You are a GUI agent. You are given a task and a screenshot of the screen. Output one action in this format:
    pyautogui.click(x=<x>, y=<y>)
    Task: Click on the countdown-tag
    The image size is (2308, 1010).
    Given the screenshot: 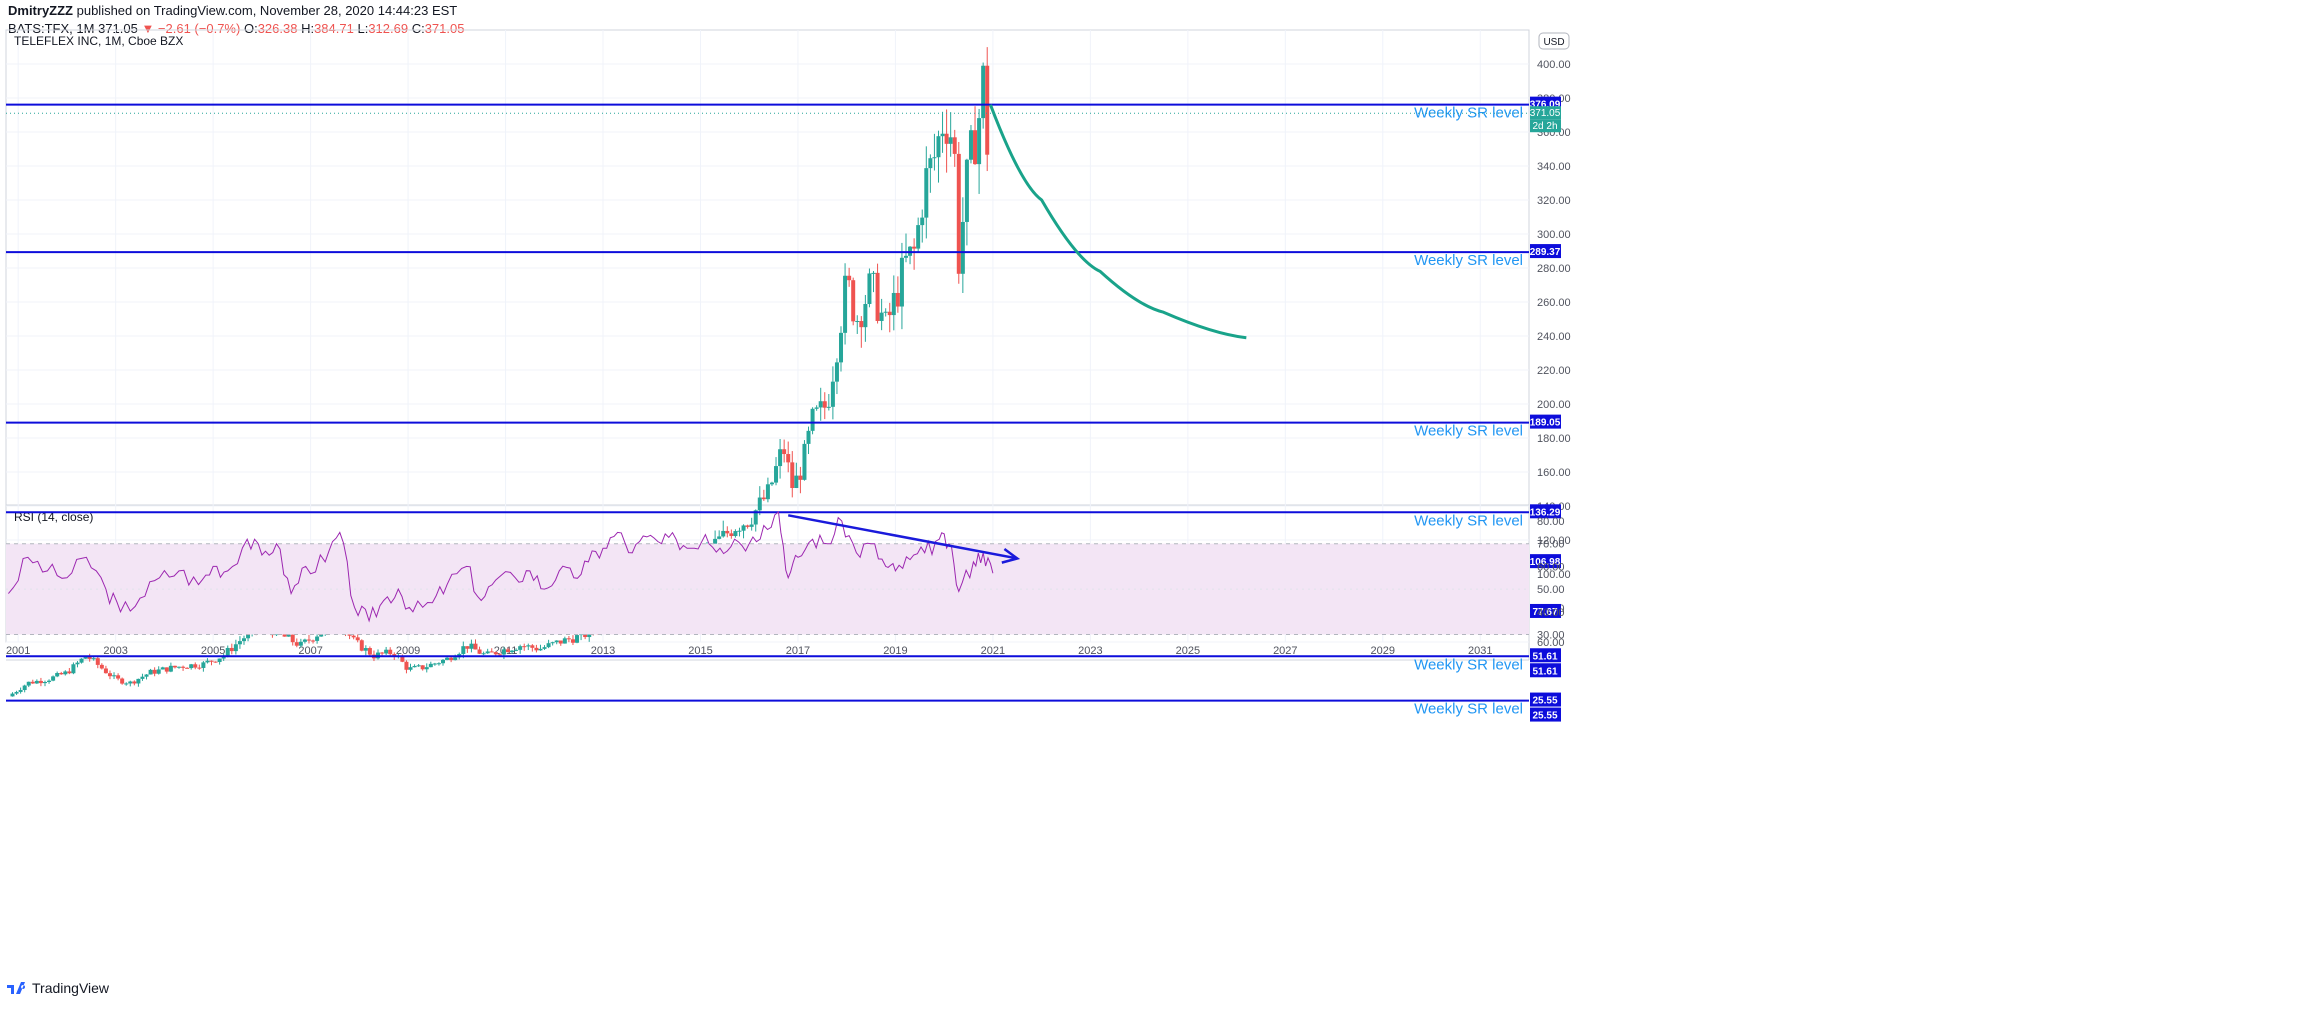 What is the action you would take?
    pyautogui.click(x=1545, y=126)
    